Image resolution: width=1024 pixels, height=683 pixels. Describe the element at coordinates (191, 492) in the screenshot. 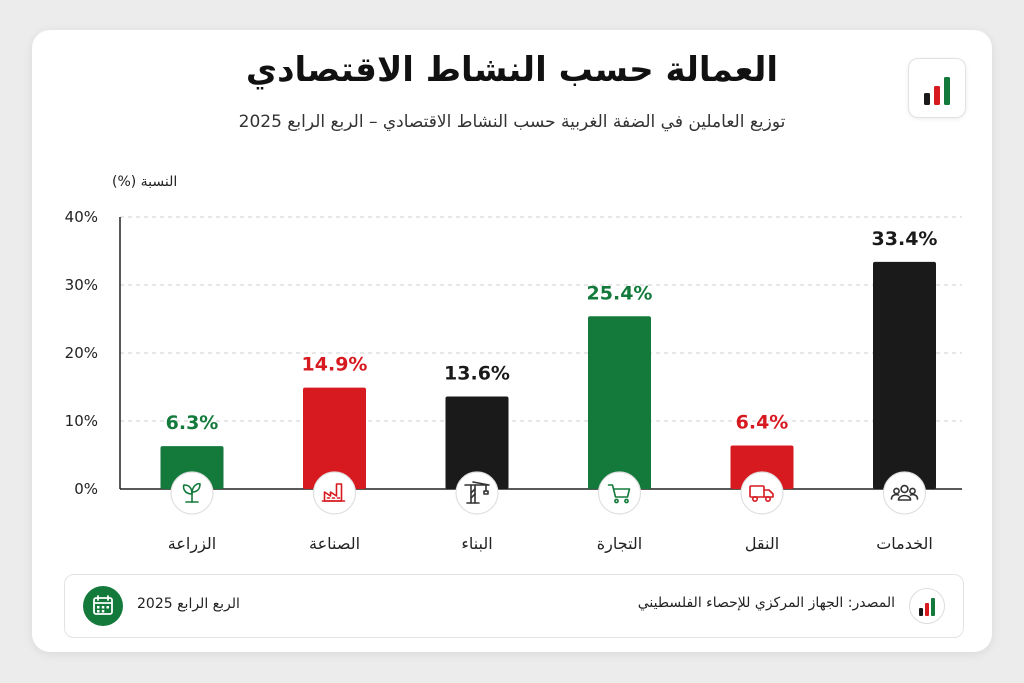

I see `plant-icon` at that location.